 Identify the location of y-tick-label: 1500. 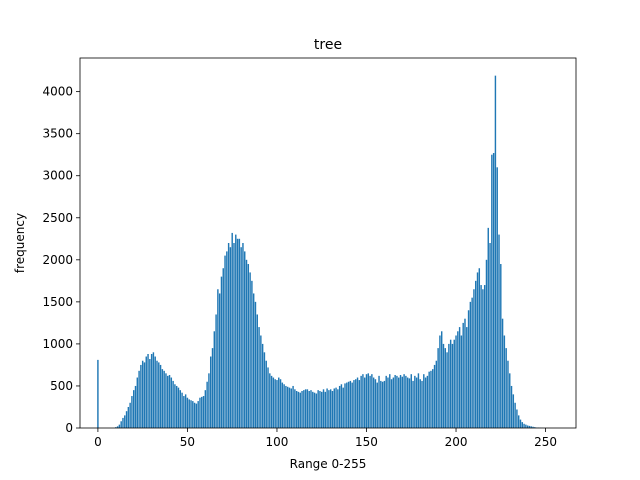
(57, 302).